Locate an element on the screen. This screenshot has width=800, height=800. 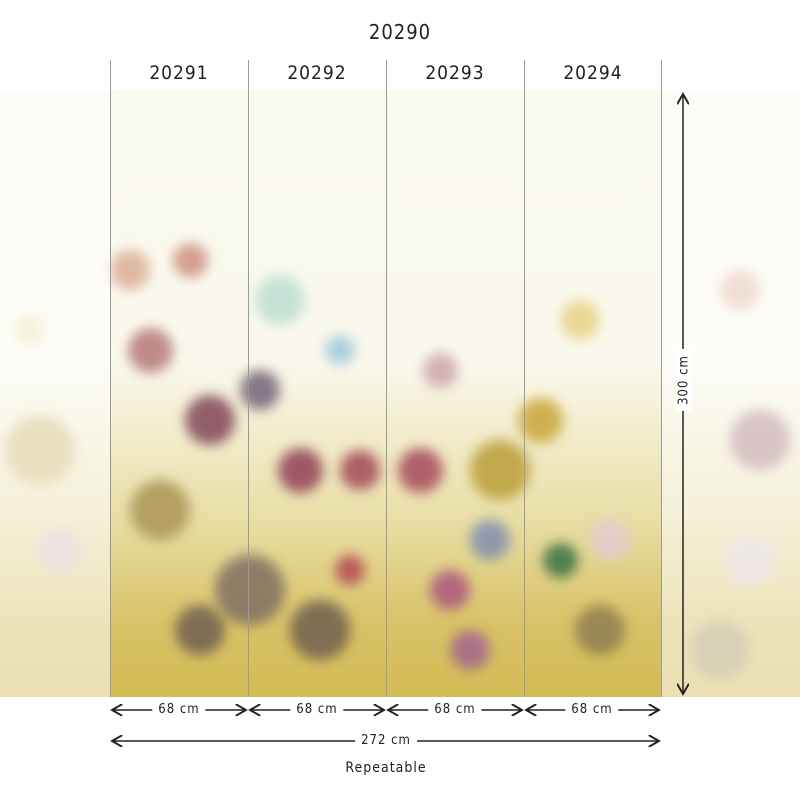
panel-label: 20292 is located at coordinates (317, 73).